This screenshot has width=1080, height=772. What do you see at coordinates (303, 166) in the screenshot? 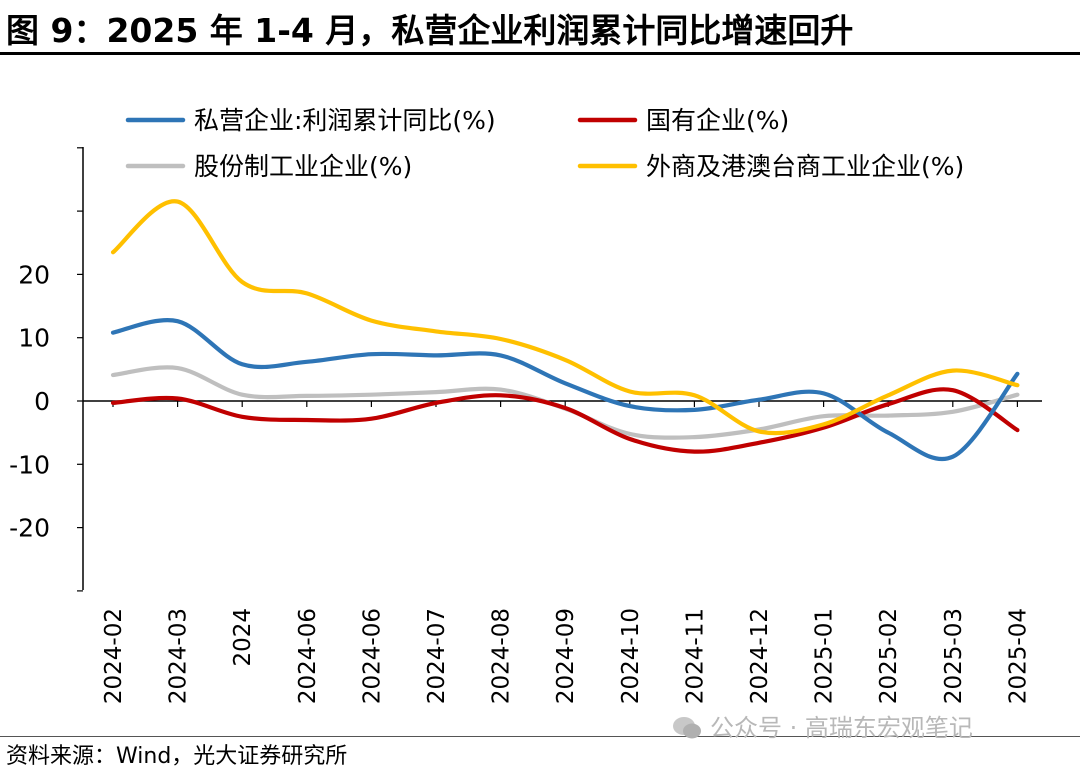
I see `legend-label: 股份制工业企业(%)` at bounding box center [303, 166].